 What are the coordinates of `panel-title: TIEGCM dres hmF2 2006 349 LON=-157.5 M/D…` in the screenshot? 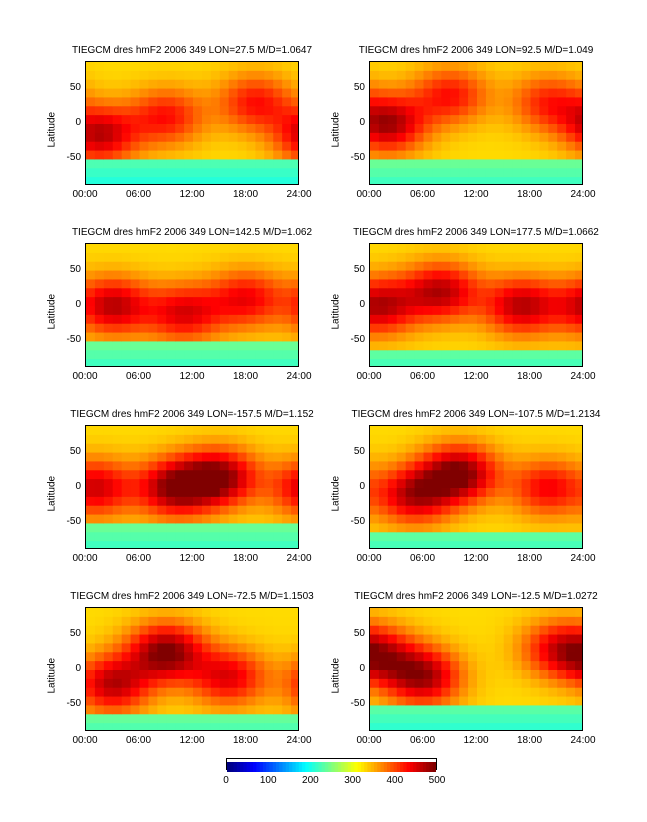 It's located at (192, 414).